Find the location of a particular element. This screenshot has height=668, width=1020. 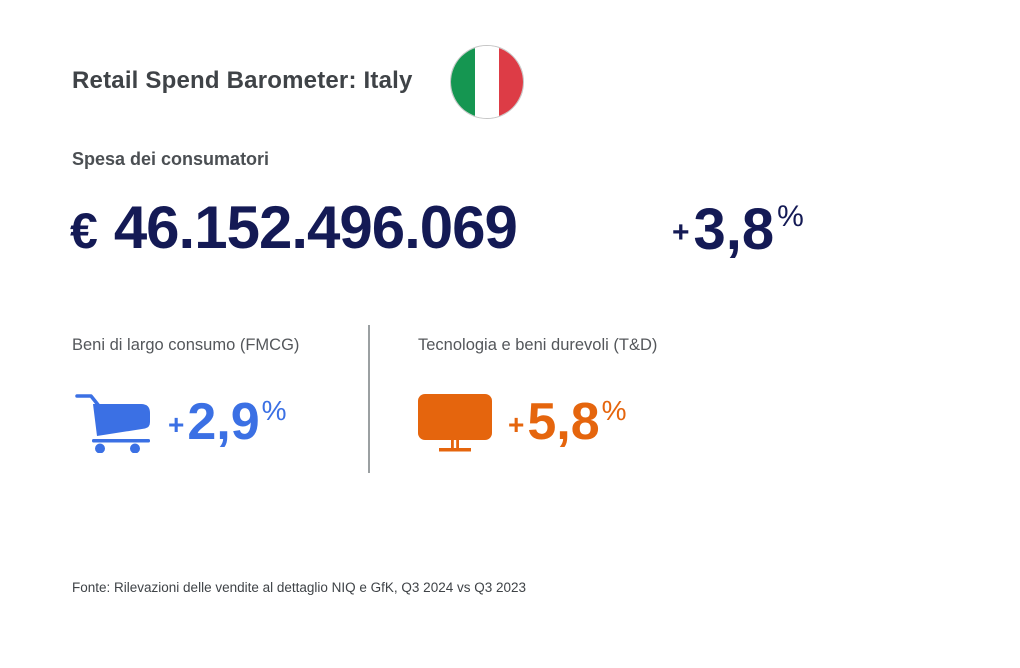

currency-symbol: € is located at coordinates (84, 231).